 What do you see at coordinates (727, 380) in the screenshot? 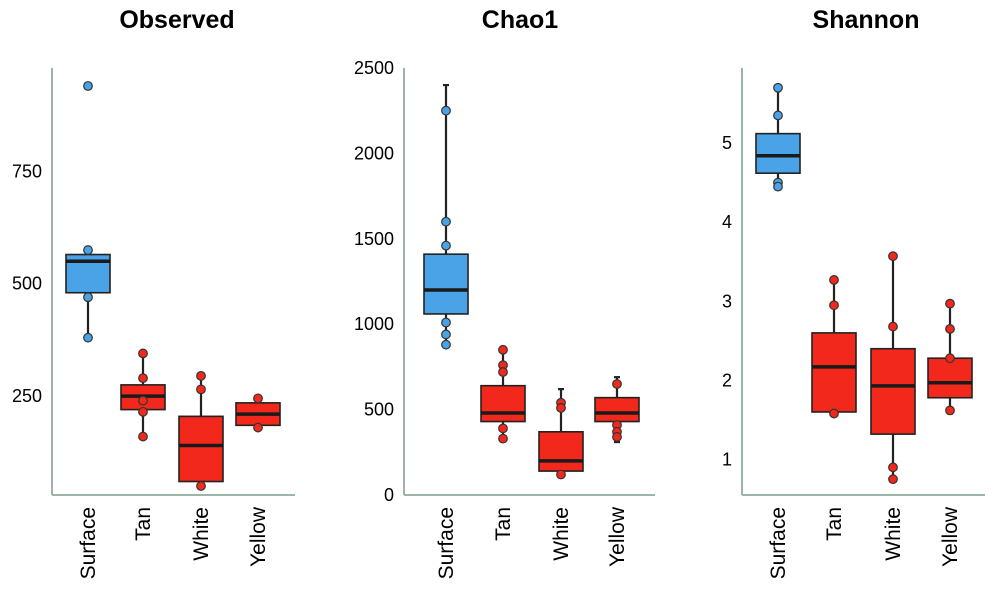
I see `y-tick-label: 2` at bounding box center [727, 380].